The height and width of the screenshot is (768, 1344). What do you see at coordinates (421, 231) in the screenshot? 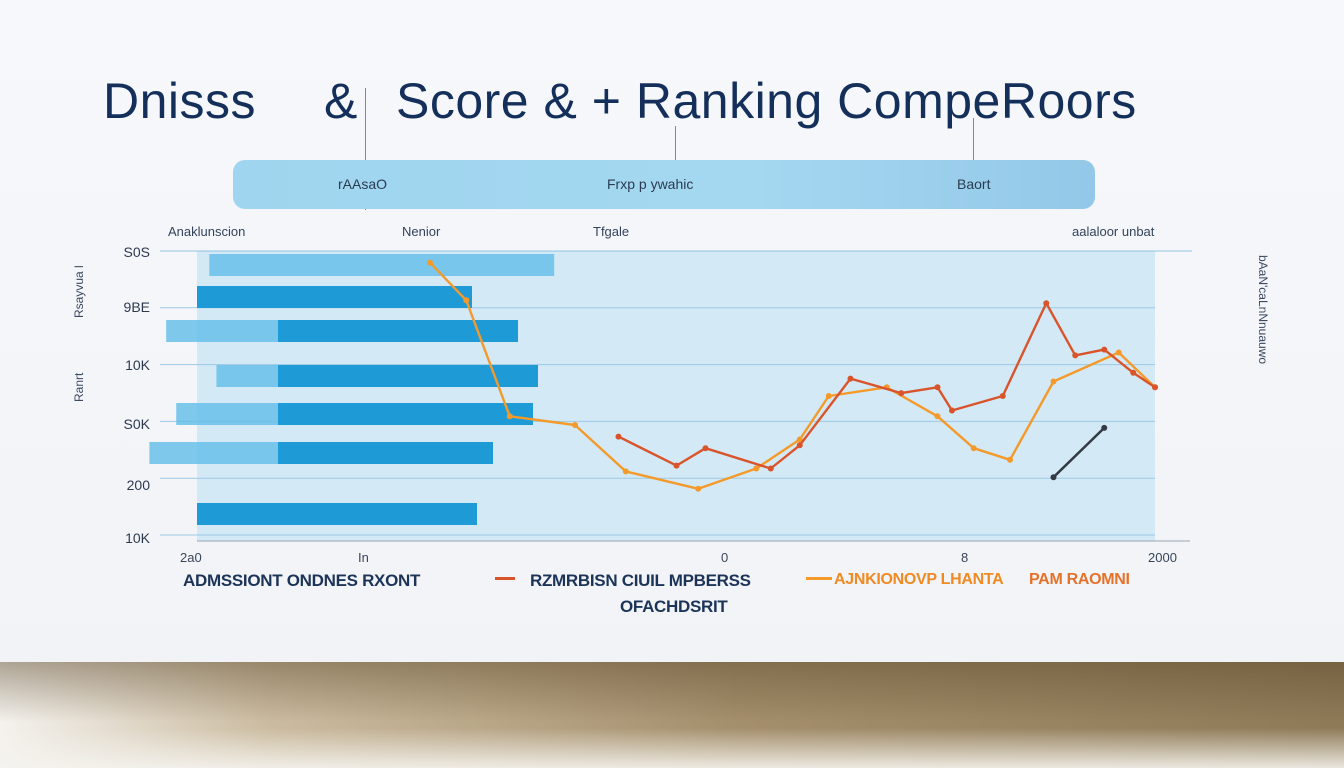
I see `column-header-2: Nenior` at bounding box center [421, 231].